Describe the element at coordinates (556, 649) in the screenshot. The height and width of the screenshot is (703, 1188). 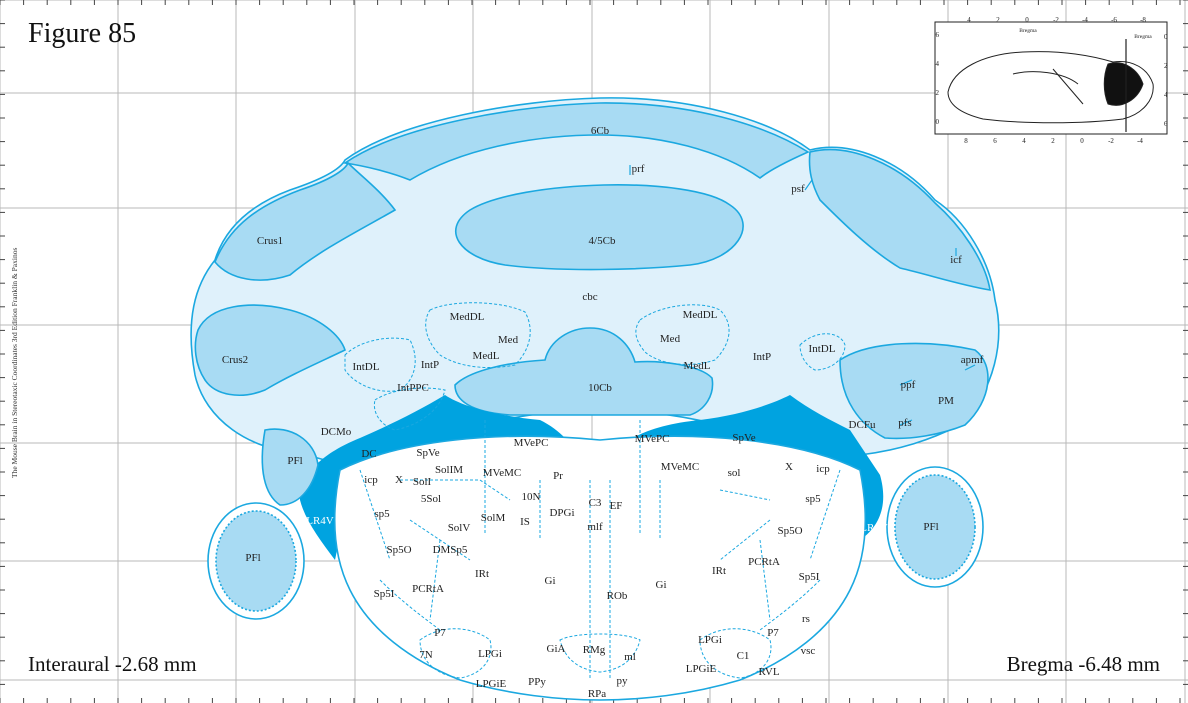
I see `label-gia: GiA` at that location.